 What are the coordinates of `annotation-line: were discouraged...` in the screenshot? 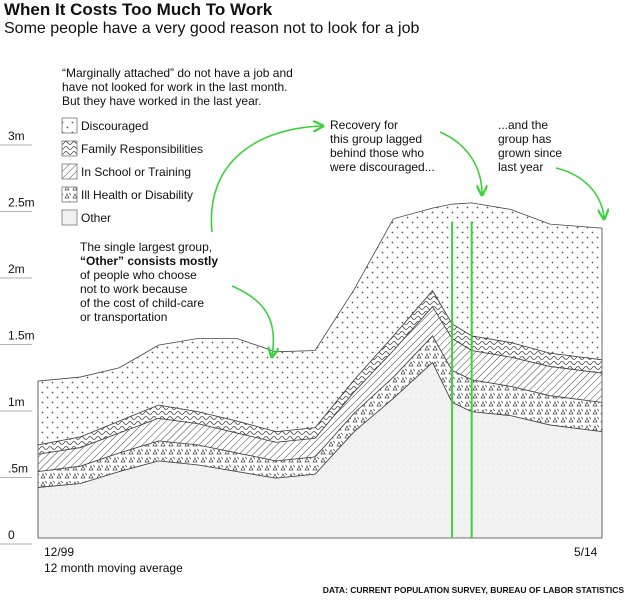 It's located at (382, 167).